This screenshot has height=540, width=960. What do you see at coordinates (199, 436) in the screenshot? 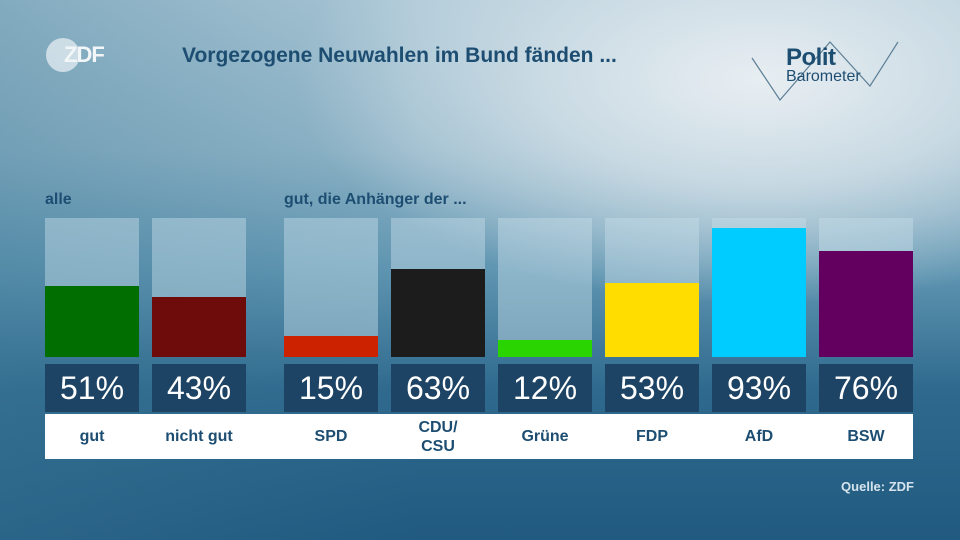
I see `category-label: nicht gut` at bounding box center [199, 436].